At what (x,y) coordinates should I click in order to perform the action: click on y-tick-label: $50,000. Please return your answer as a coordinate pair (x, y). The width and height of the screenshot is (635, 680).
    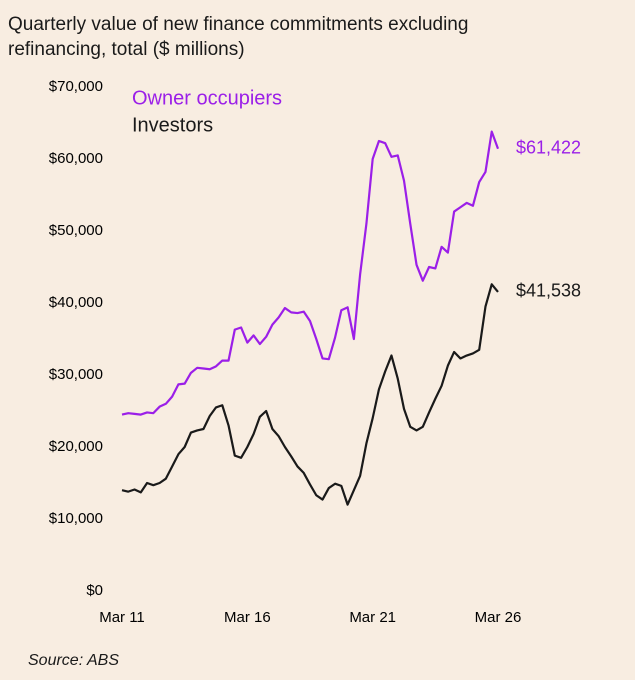
    Looking at the image, I should click on (76, 230).